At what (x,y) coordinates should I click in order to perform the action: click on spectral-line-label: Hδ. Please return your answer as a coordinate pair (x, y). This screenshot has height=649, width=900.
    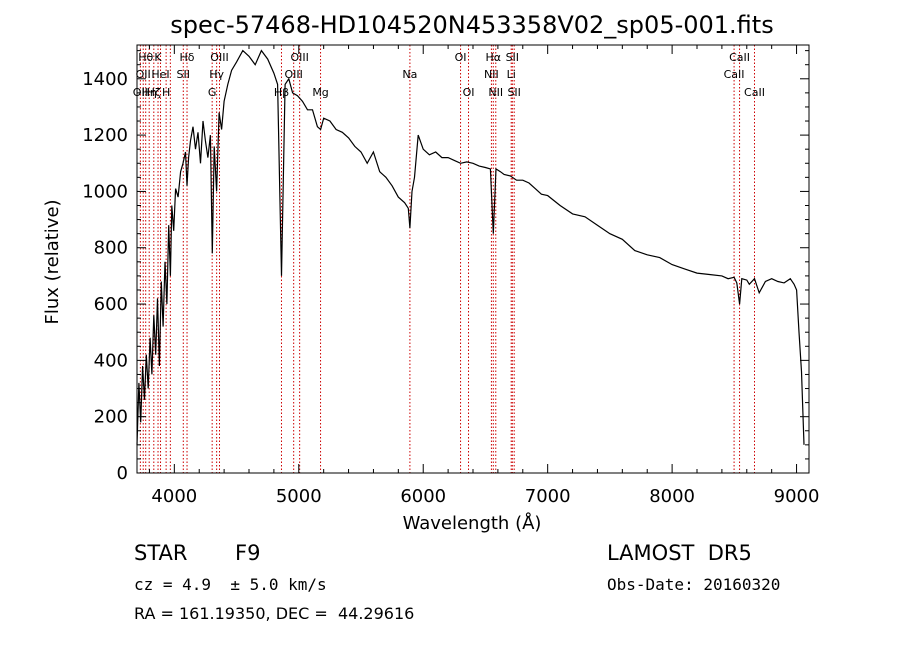
    Looking at the image, I should click on (187, 57).